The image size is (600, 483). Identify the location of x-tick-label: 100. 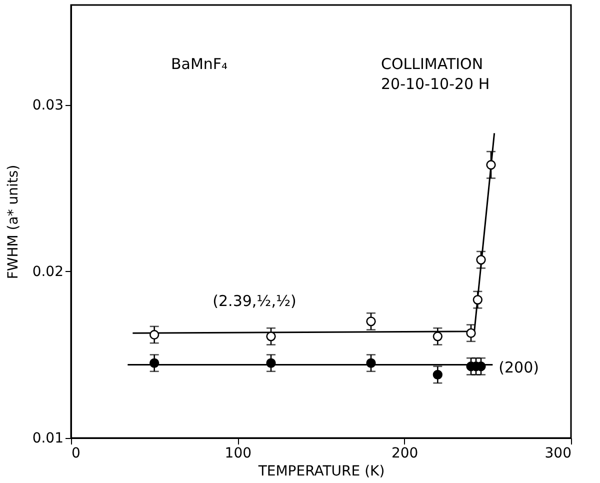
(238, 454).